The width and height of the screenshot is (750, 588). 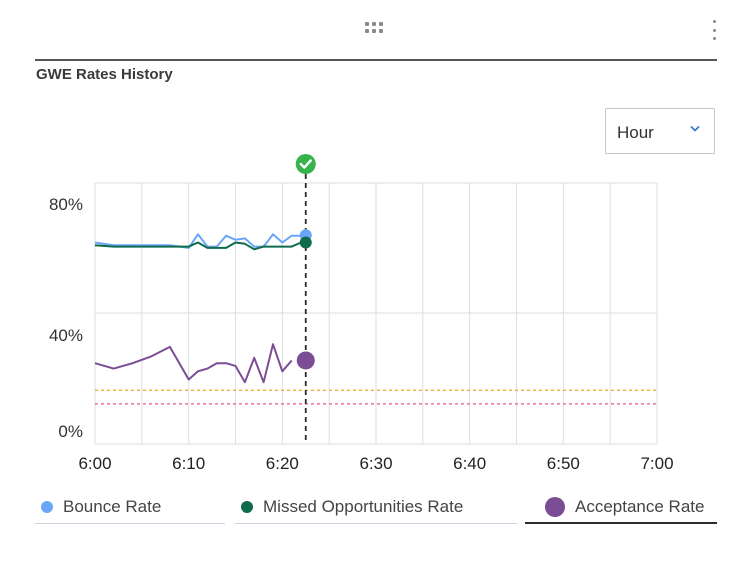 I want to click on x-tick-label: 6:40, so click(x=469, y=463).